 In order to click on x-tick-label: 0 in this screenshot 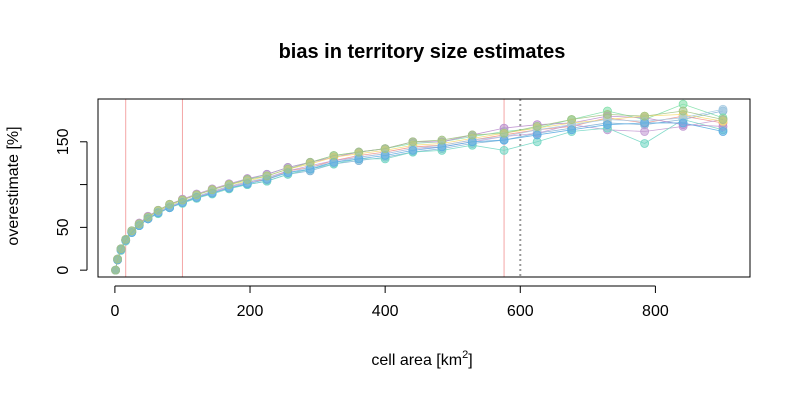, I will do `click(114, 311)`.